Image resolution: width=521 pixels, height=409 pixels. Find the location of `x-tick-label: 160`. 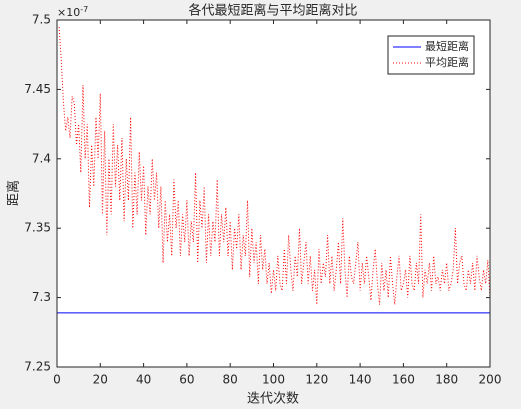

x-tick-label: 160 is located at coordinates (403, 380).